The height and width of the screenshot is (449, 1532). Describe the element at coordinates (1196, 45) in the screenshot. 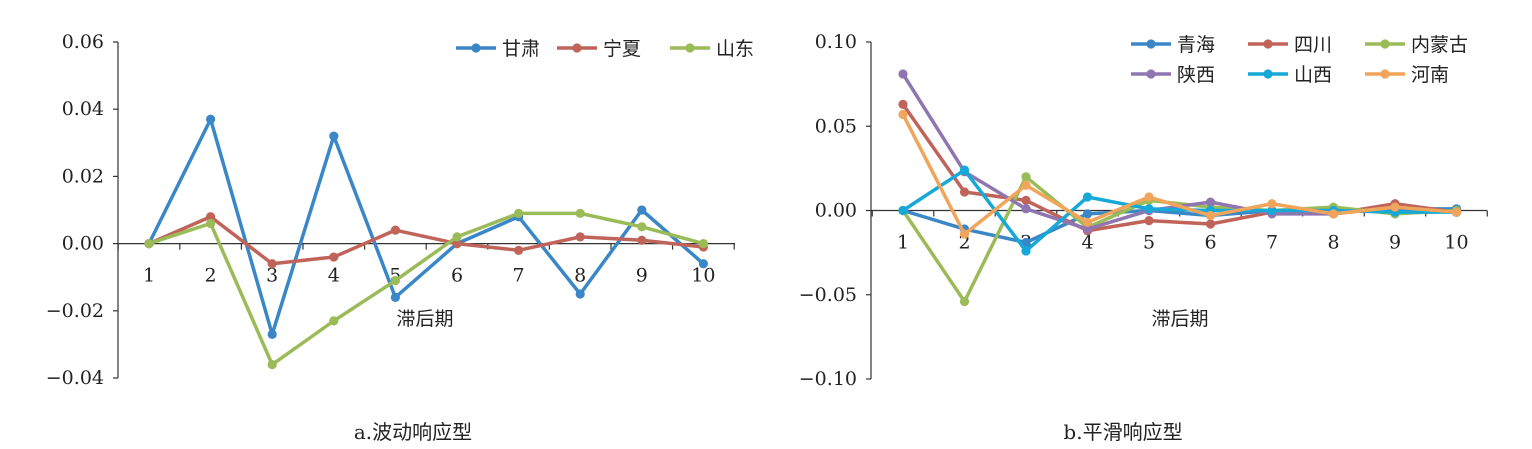

I see `legend-label-b-0: 青海` at that location.